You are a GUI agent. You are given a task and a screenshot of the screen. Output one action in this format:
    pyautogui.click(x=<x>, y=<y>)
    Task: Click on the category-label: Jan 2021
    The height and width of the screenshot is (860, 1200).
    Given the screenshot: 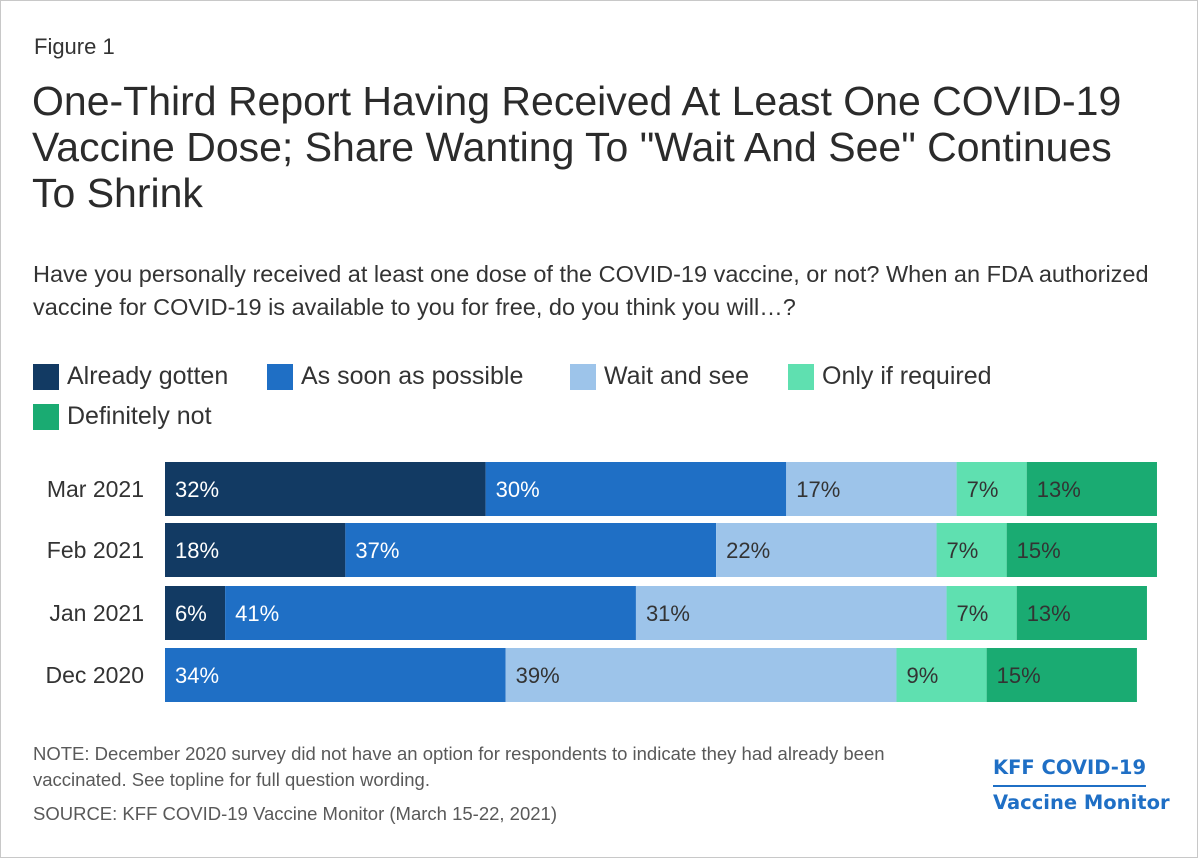 What is the action you would take?
    pyautogui.click(x=96, y=613)
    